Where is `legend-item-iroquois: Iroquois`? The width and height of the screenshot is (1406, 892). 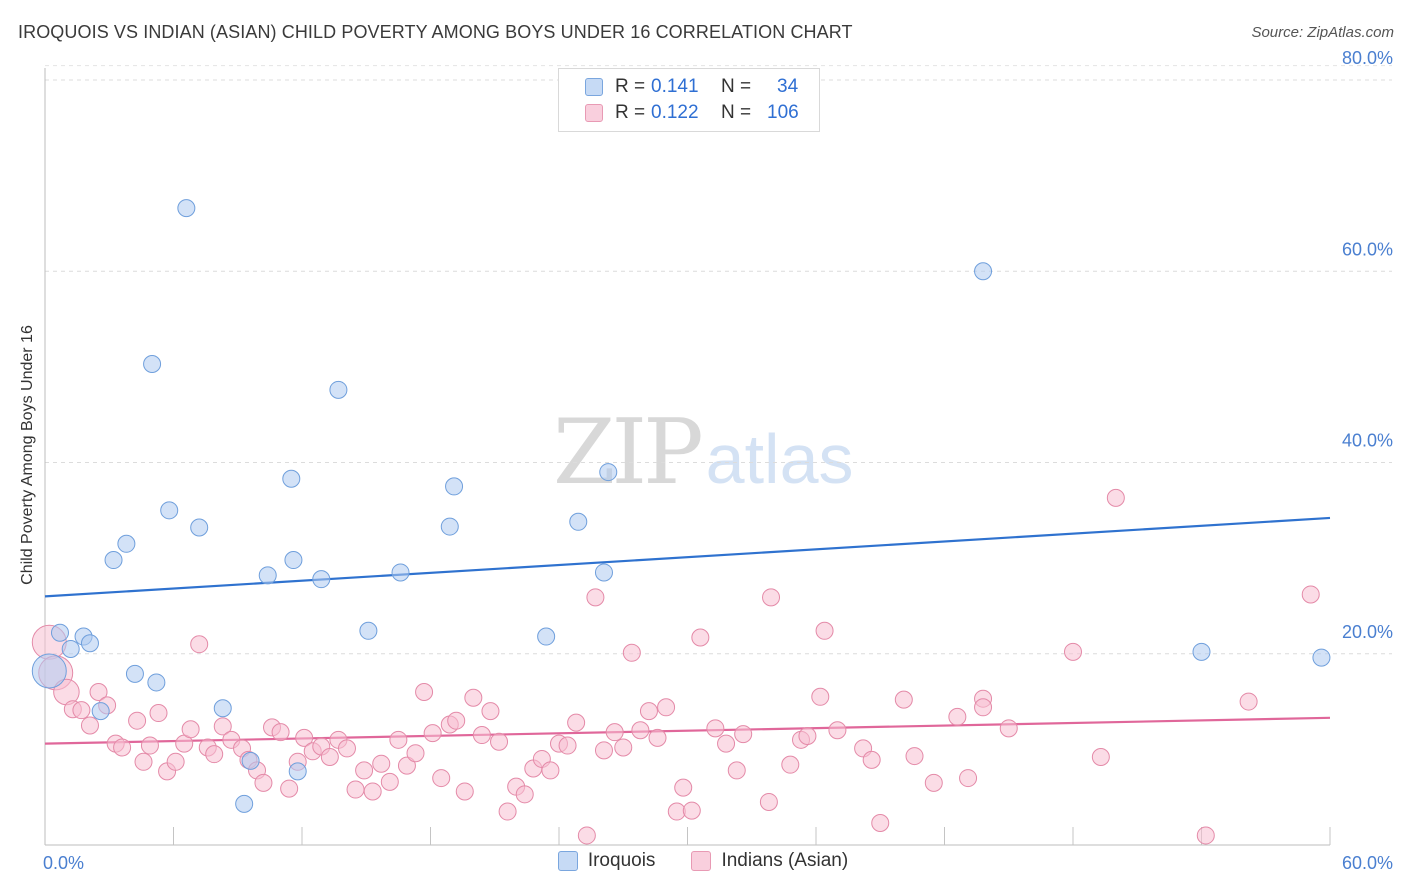
legend-item-iroquois: Iroquois is located at coordinates (606, 861).